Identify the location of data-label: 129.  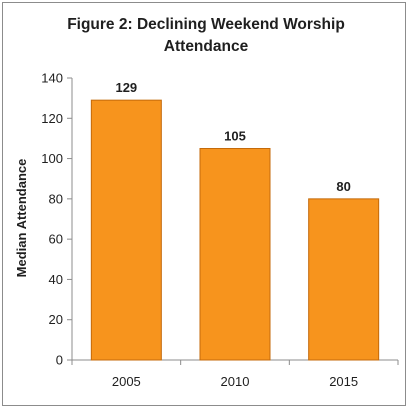
(126, 87).